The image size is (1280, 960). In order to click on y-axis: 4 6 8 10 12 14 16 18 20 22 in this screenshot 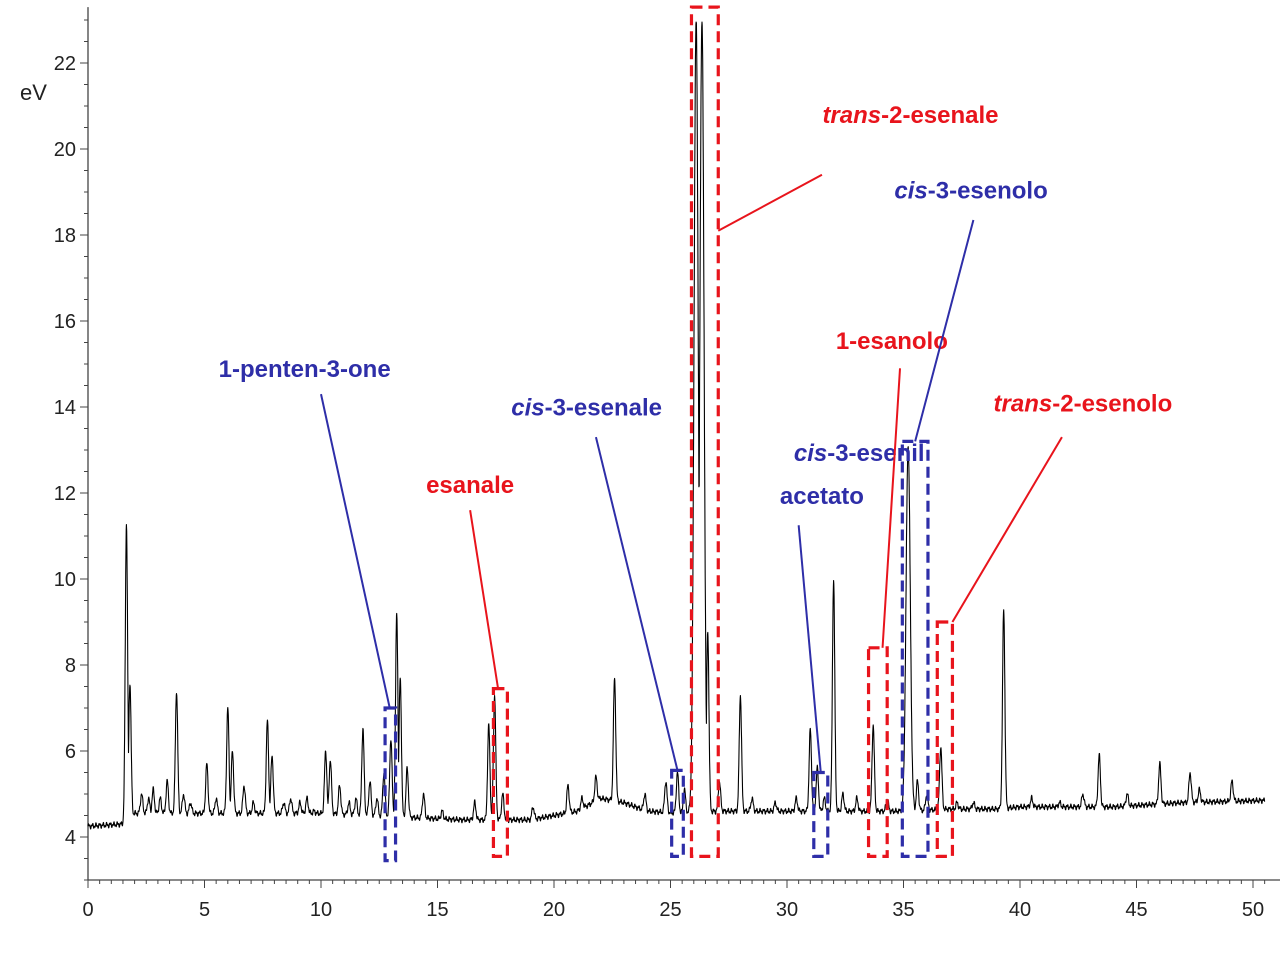, I will do `click(71, 444)`.